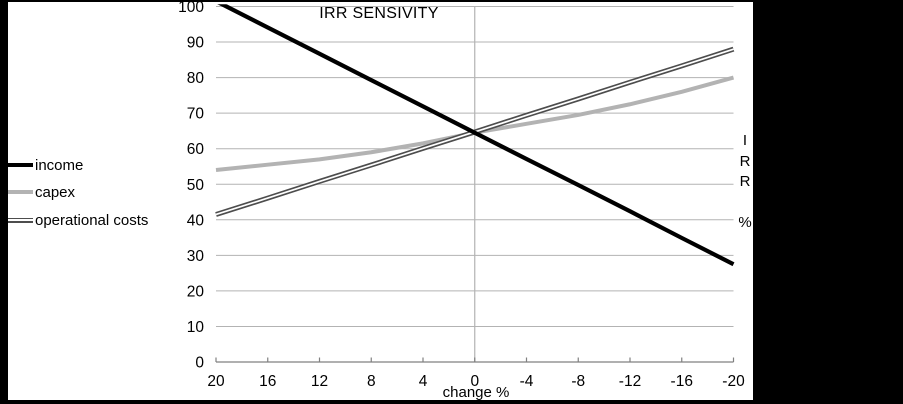 The height and width of the screenshot is (404, 903). What do you see at coordinates (196, 149) in the screenshot?
I see `y-tick-label: 60` at bounding box center [196, 149].